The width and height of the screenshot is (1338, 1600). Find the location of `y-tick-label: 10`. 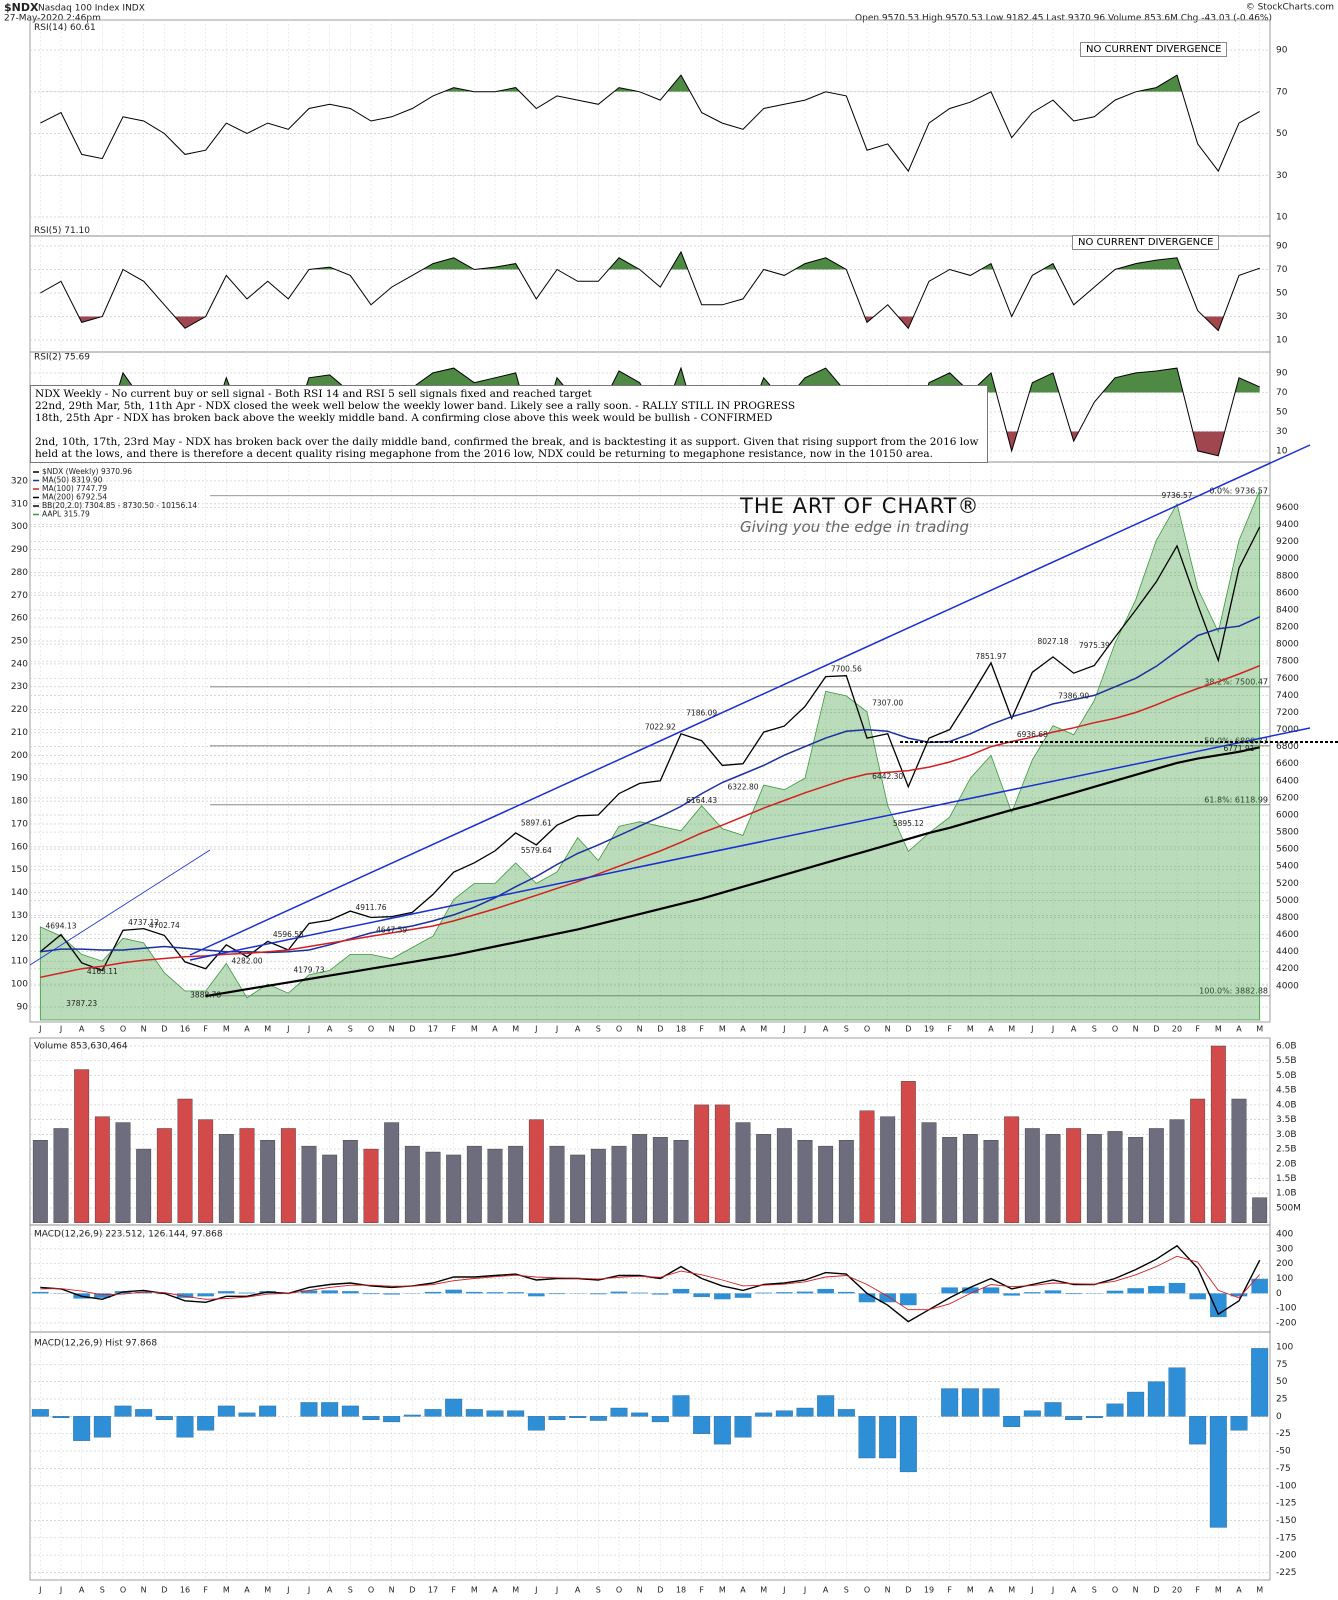

y-tick-label: 10 is located at coordinates (1282, 451).